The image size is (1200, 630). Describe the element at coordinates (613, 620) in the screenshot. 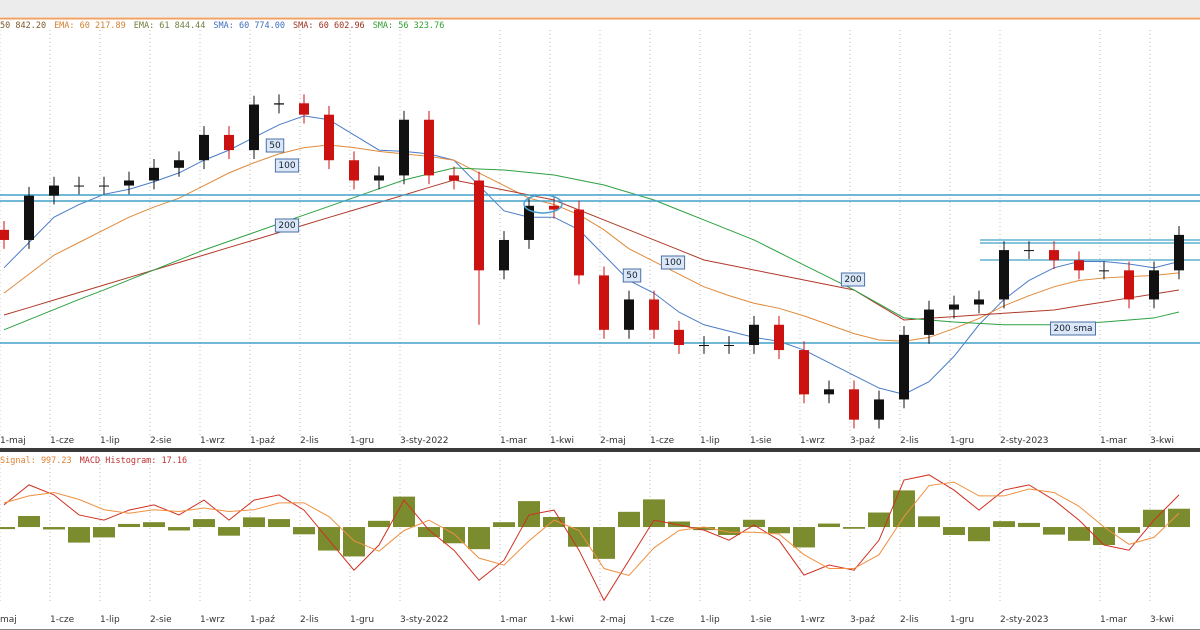

I see `x-tick-label: 2-maj` at that location.